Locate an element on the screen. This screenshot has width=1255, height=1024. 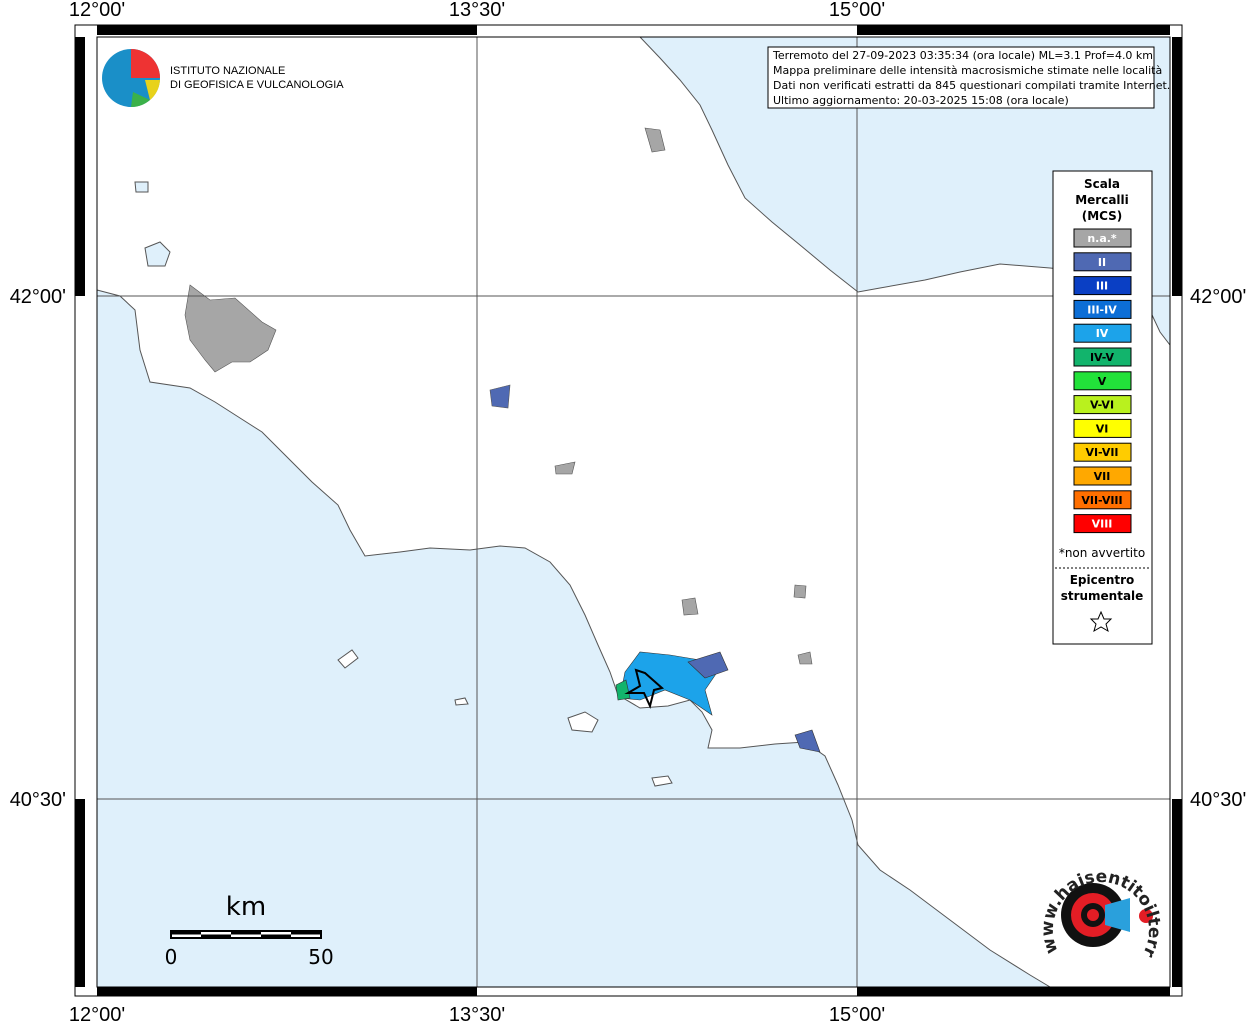
legend-label: n.a.* is located at coordinates (1102, 238).